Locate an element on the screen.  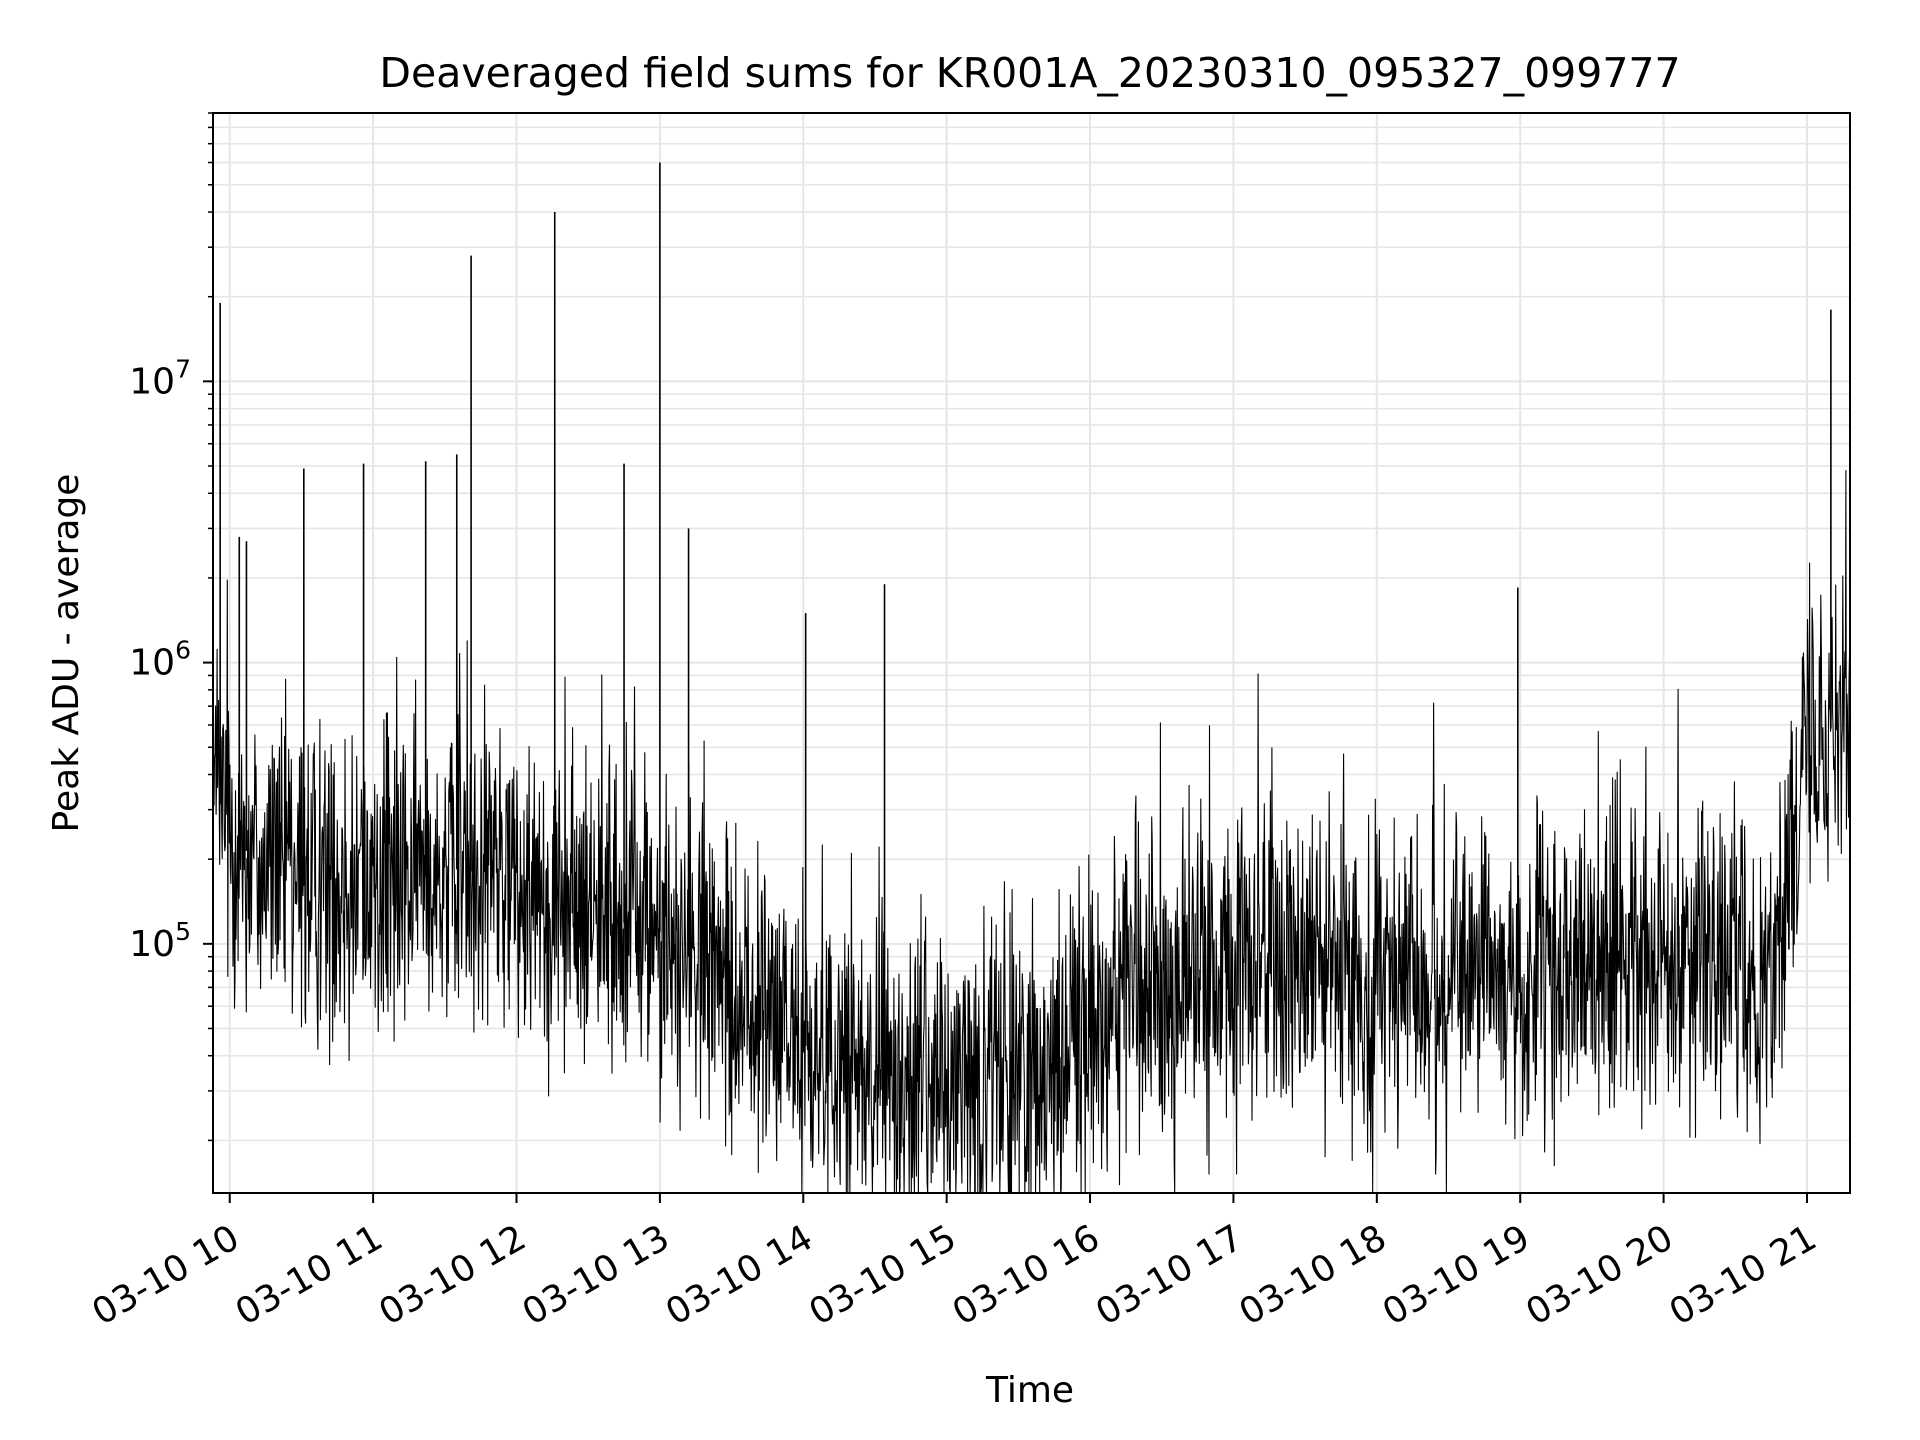
x-axis-label: Time is located at coordinates (1029, 1390).